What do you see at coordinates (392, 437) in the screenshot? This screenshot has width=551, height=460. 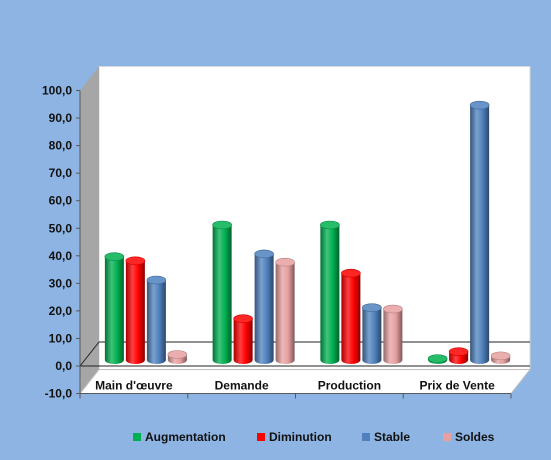 I see `legend-label: Stable` at bounding box center [392, 437].